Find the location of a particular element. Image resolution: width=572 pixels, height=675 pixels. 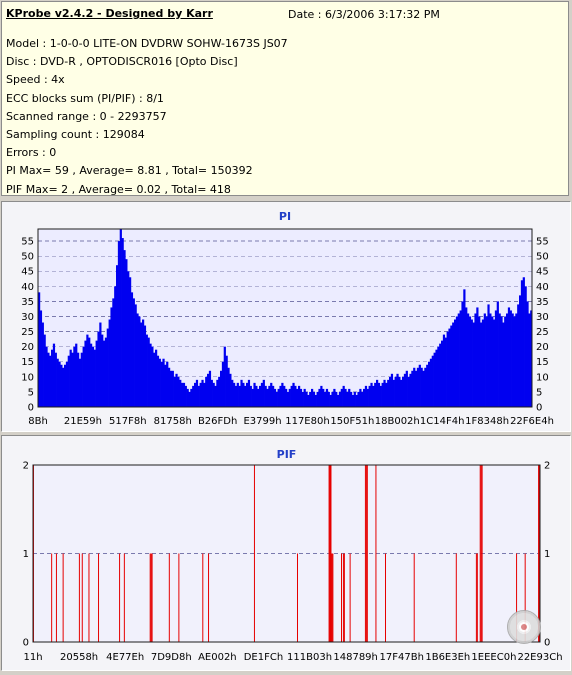

pi-y-tick-label-right: 15 is located at coordinates (542, 362).